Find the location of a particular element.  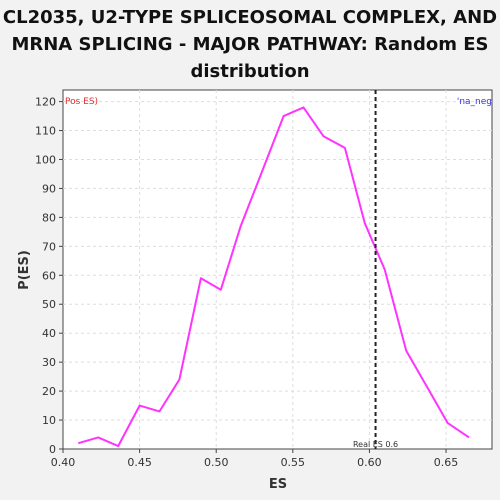

real-es-label: Real ES 0.6 is located at coordinates (375, 444).